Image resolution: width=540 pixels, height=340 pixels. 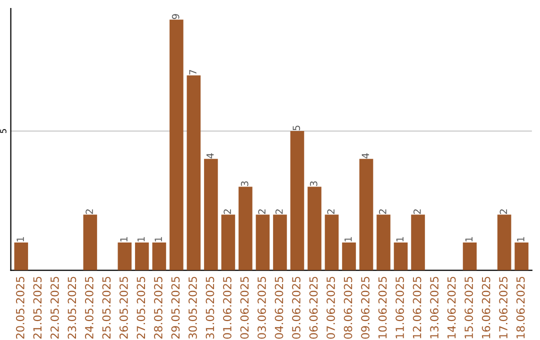 I want to click on x-tick-label: 26.05.2025, so click(x=124, y=307).